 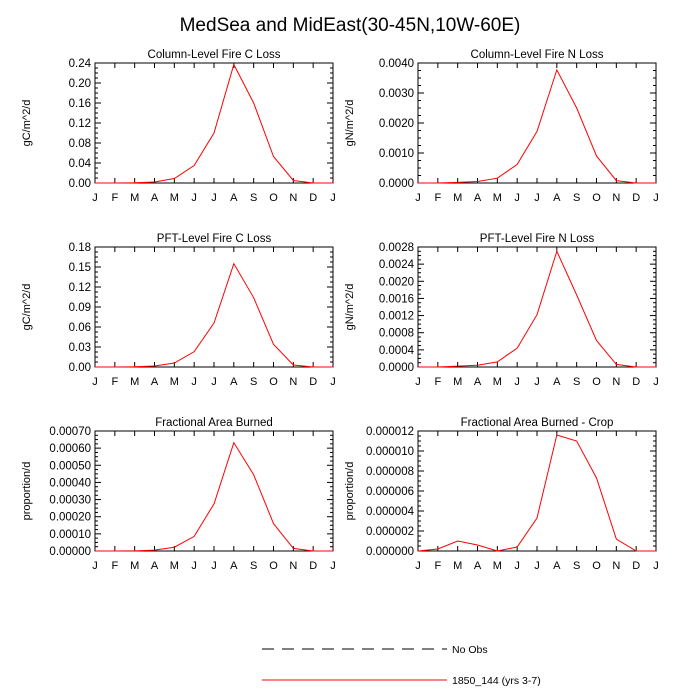 What do you see at coordinates (70, 518) in the screenshot?
I see `y-tick-label: 0.00020` at bounding box center [70, 518].